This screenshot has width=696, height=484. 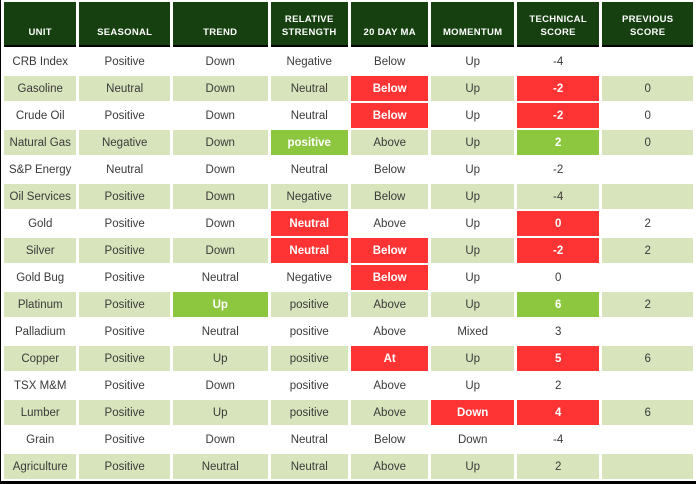 I want to click on unit-cell: Silver, so click(x=40, y=250).